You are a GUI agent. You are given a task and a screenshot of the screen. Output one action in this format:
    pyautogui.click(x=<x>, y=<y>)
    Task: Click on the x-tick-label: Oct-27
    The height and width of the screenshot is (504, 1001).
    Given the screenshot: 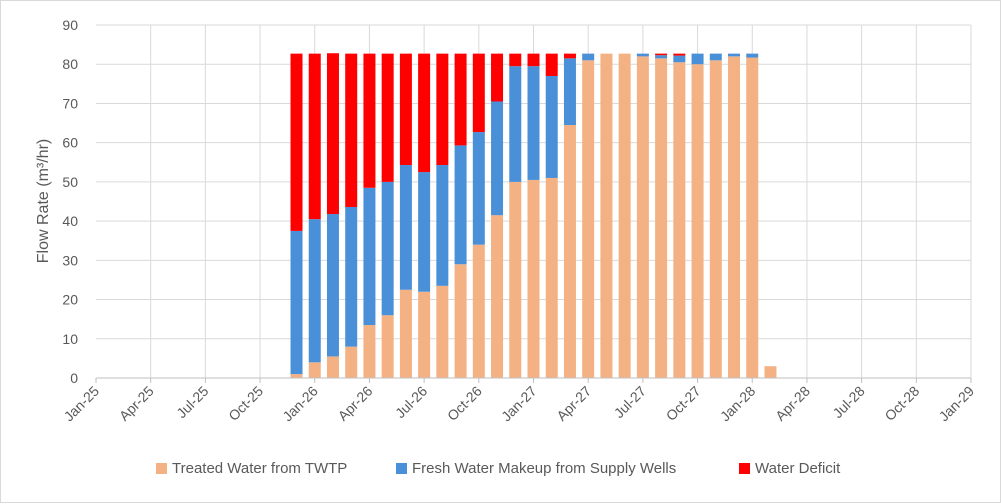 What is the action you would take?
    pyautogui.click(x=683, y=403)
    